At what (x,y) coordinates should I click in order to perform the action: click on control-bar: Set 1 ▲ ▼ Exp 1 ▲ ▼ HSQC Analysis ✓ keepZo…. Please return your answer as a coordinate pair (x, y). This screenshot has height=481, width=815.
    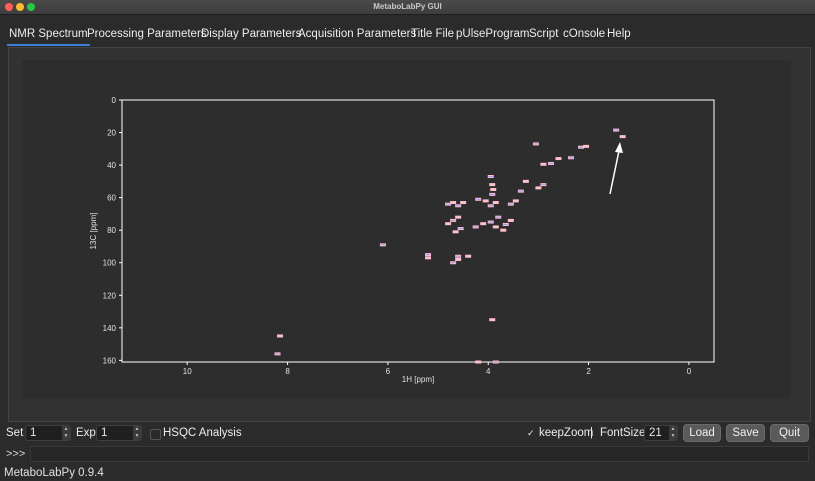
    Looking at the image, I should click on (407, 434).